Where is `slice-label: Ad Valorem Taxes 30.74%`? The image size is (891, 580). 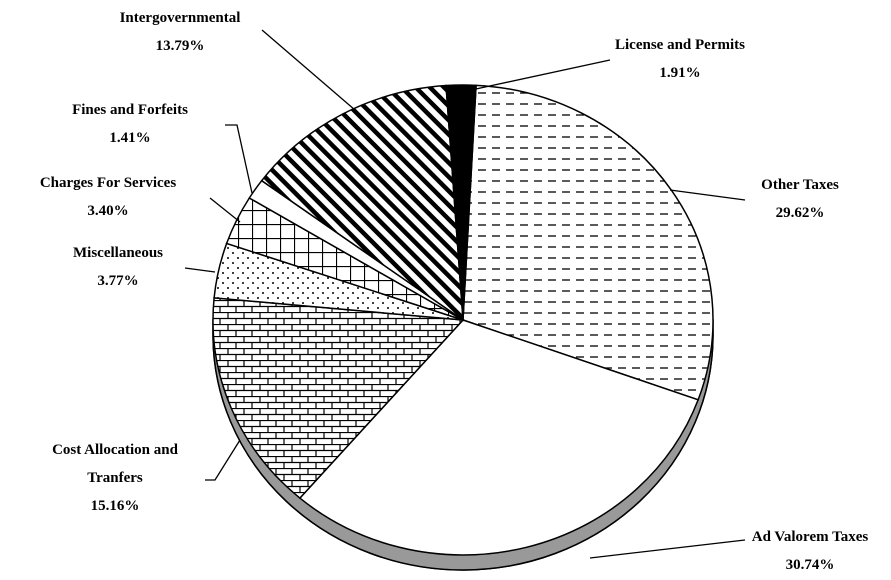 slice-label: Ad Valorem Taxes 30.74% is located at coordinates (795, 551).